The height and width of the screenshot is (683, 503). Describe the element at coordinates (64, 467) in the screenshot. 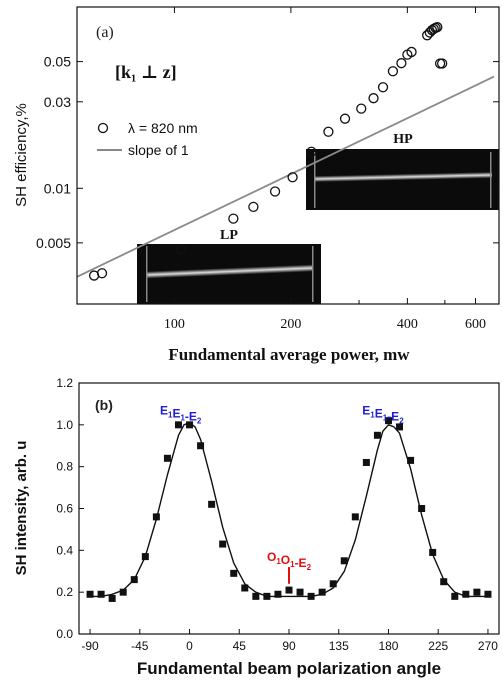

I see `y-tick-label-b: 0.8` at that location.